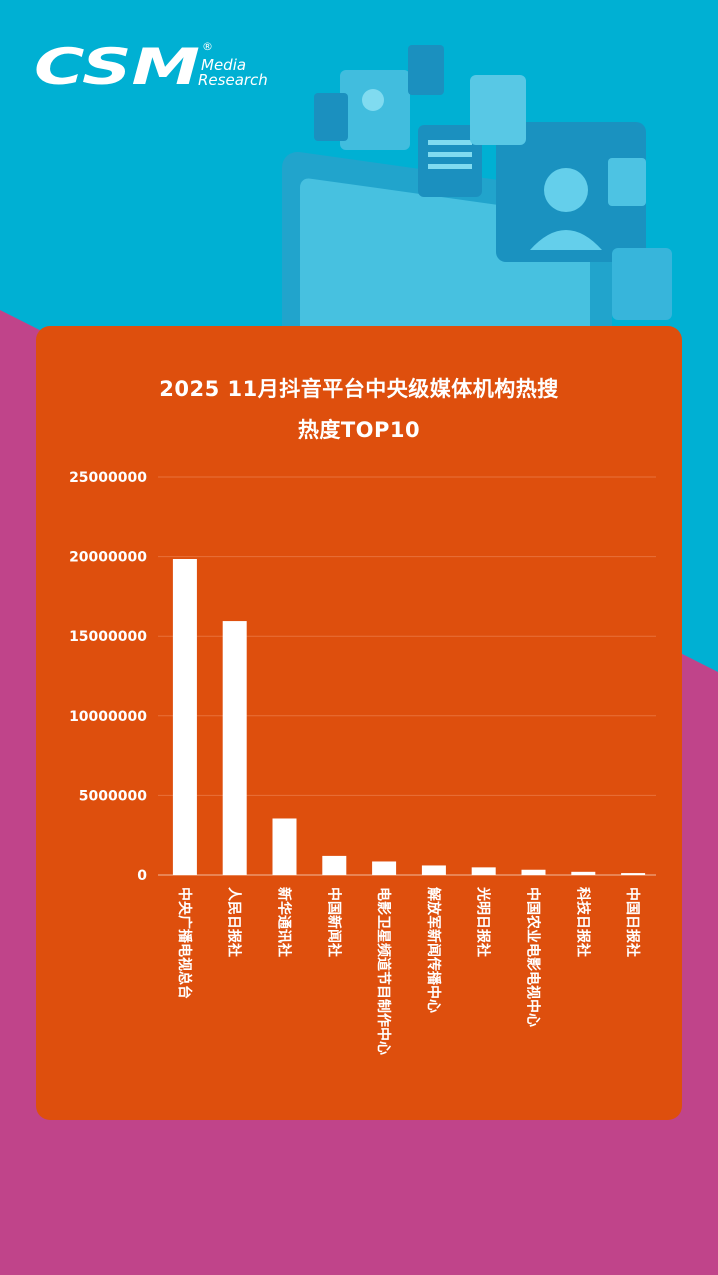  Describe the element at coordinates (234, 922) in the screenshot. I see `x-tick-label: 人民日报社` at that location.